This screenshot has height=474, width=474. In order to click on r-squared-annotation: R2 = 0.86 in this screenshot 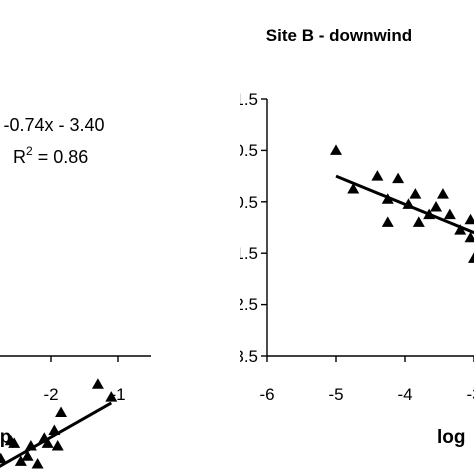, I will do `click(50, 155)`.